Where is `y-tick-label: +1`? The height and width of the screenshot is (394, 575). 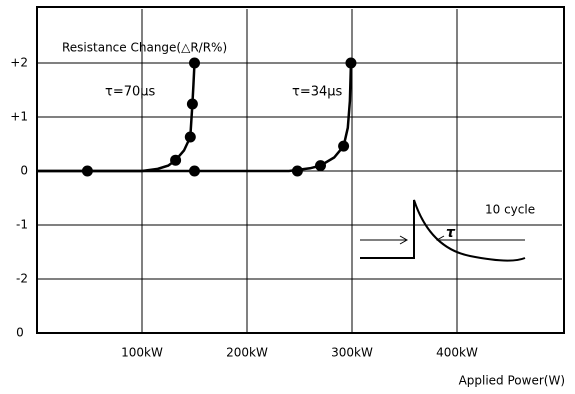
y-tick-label: +1 is located at coordinates (19, 117).